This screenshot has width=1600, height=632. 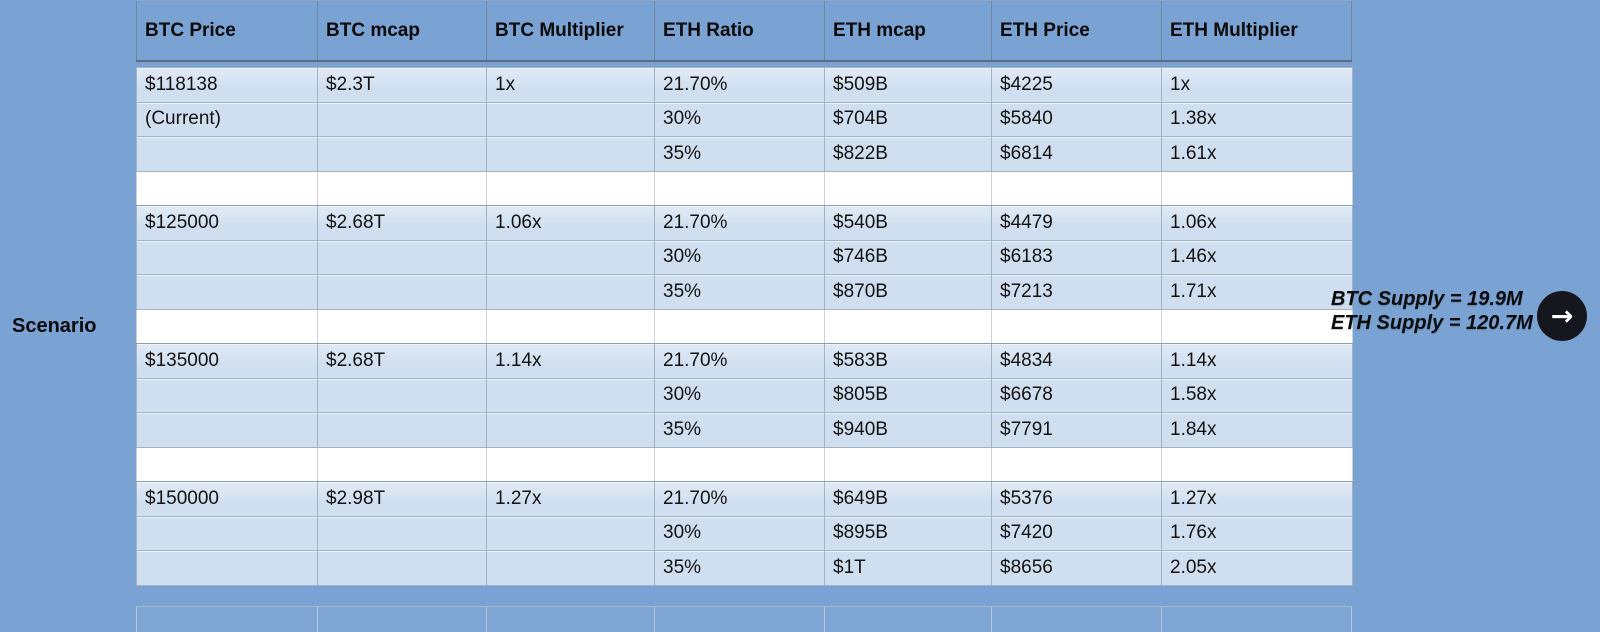 I want to click on table-row: $118138 $2.3T 1x 21.70% $509B $4225 1x, so click(x=744, y=85).